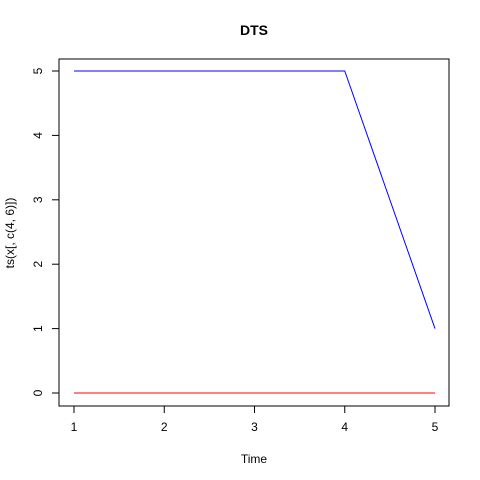 This screenshot has height=480, width=480. What do you see at coordinates (38, 70) in the screenshot?
I see `y-tick-label: 5` at bounding box center [38, 70].